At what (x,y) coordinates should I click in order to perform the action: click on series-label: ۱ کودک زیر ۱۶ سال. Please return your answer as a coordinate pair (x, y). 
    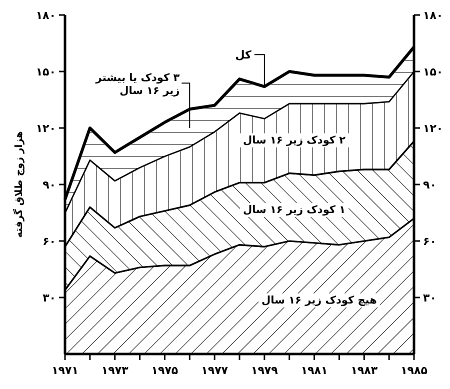
    Looking at the image, I should click on (294, 210).